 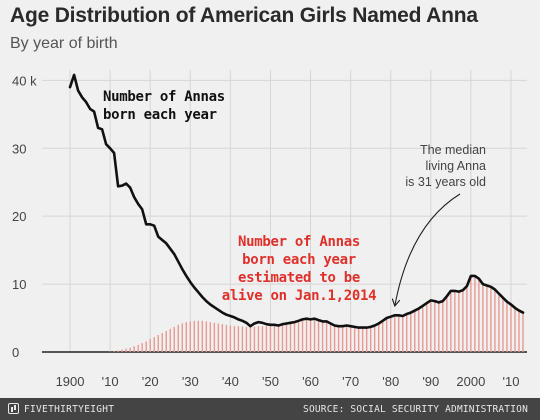 I want to click on x-tick-label: 2000, so click(x=470, y=381).